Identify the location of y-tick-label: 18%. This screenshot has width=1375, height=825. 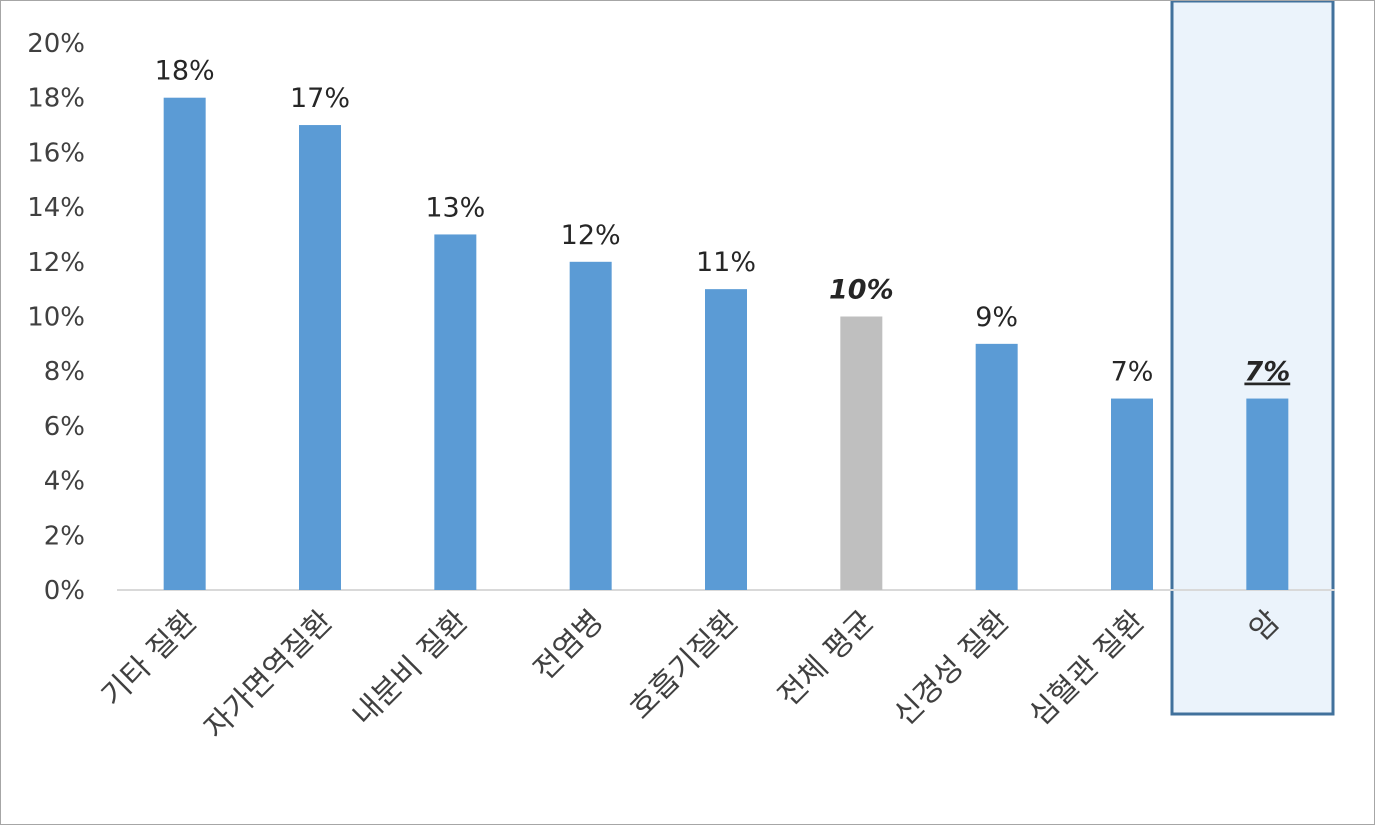
(56, 99).